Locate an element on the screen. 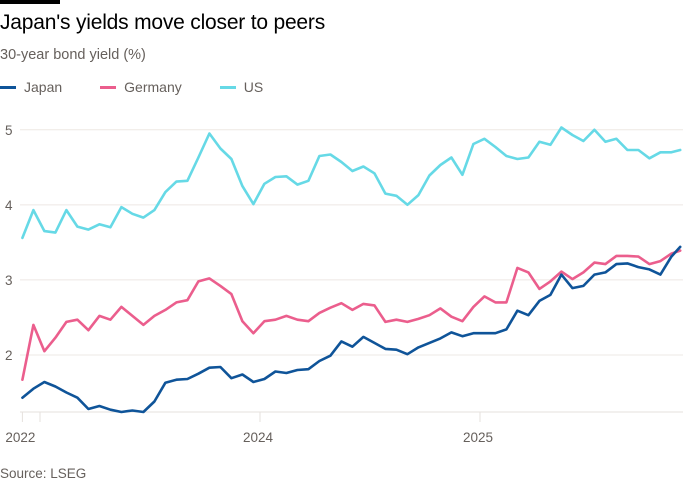 This screenshot has height=500, width=700. legend-item-japan: Japan is located at coordinates (31, 87).